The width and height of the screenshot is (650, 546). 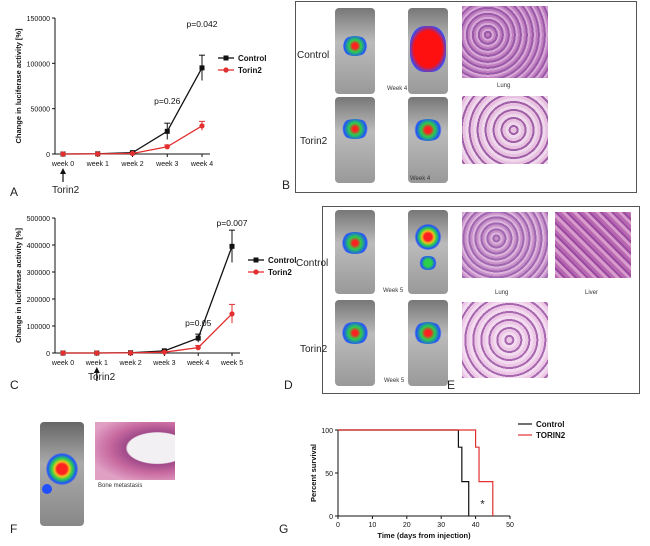 What do you see at coordinates (551, 435) in the screenshot?
I see `legend-label: TORIN2` at bounding box center [551, 435].